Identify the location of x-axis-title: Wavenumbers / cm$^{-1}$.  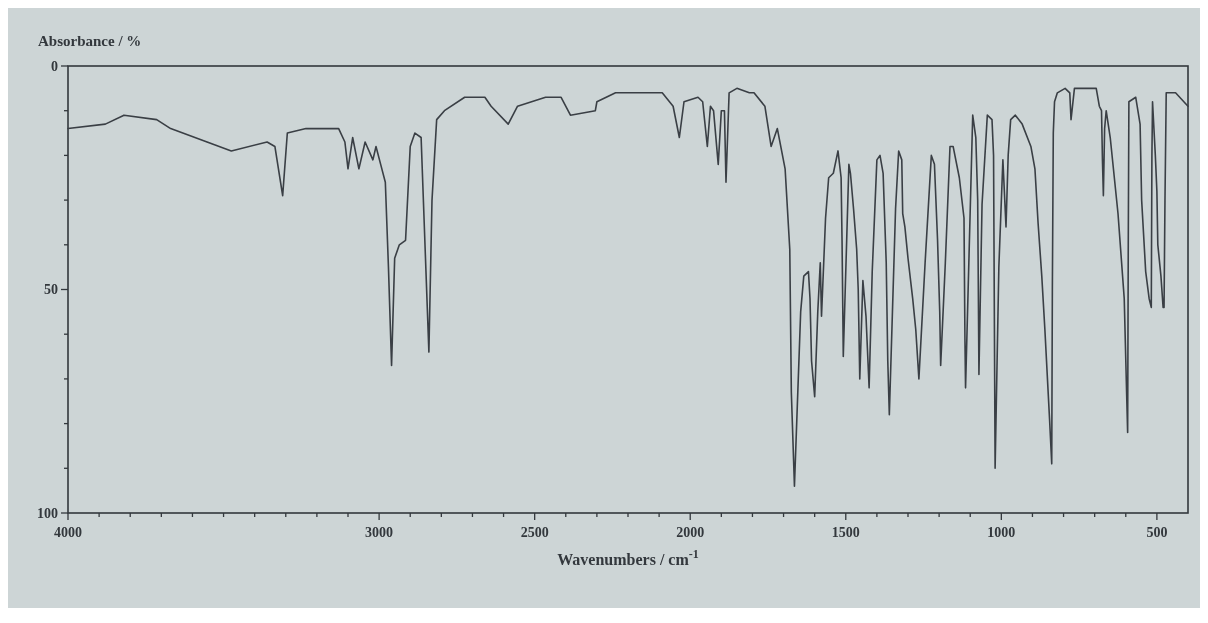
(628, 557).